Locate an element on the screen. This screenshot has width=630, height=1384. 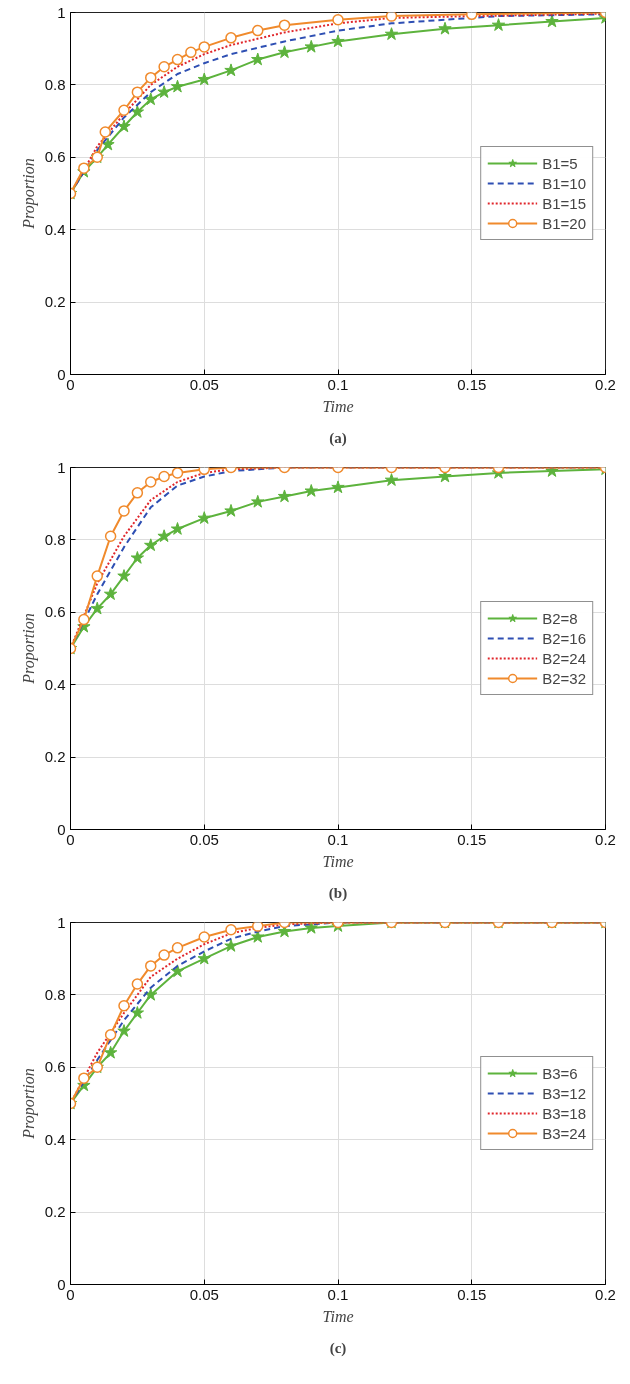
legend-label: B1=15 is located at coordinates (564, 203).